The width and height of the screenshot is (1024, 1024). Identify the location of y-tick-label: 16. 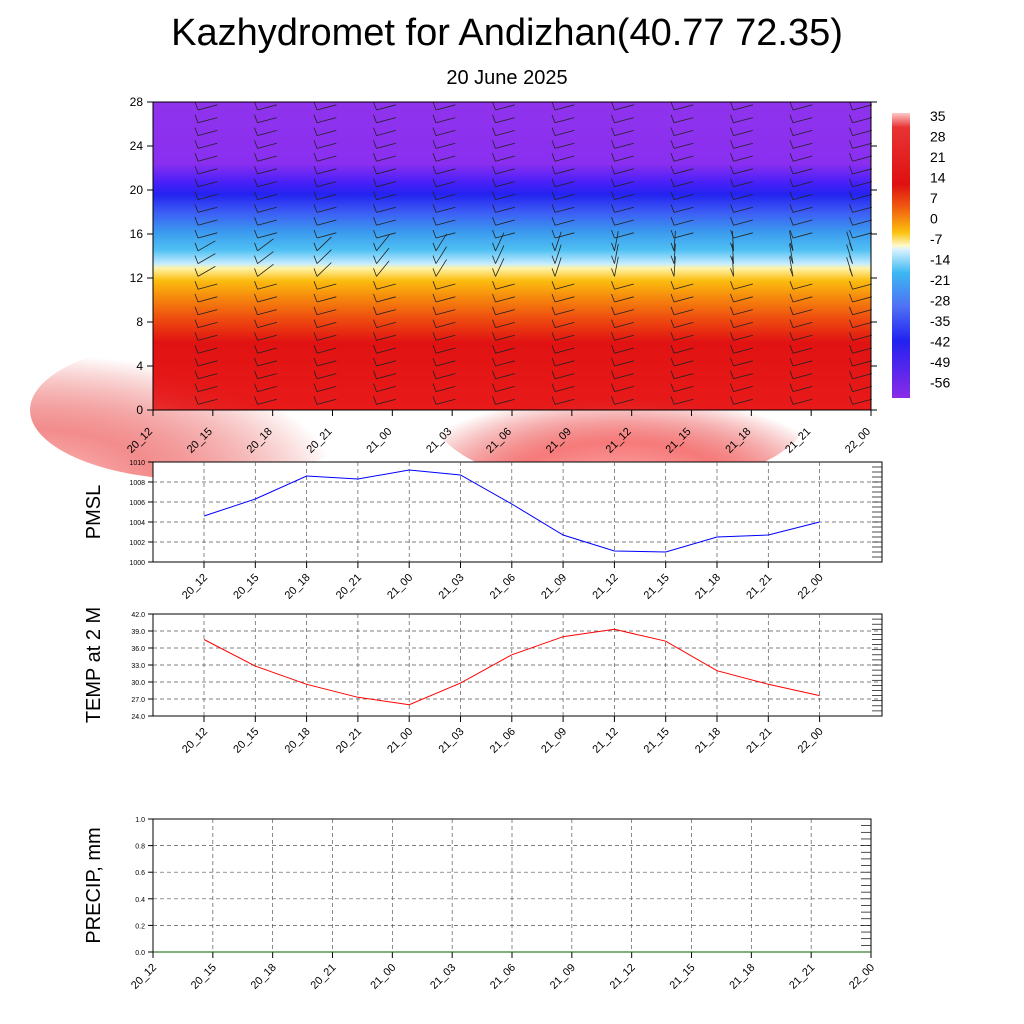
(137, 234).